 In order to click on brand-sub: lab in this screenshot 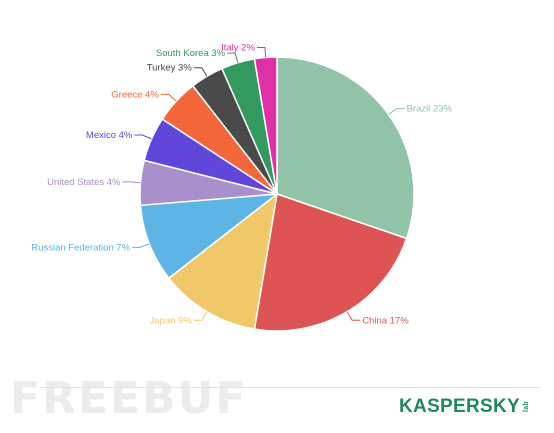, I will do `click(526, 407)`.